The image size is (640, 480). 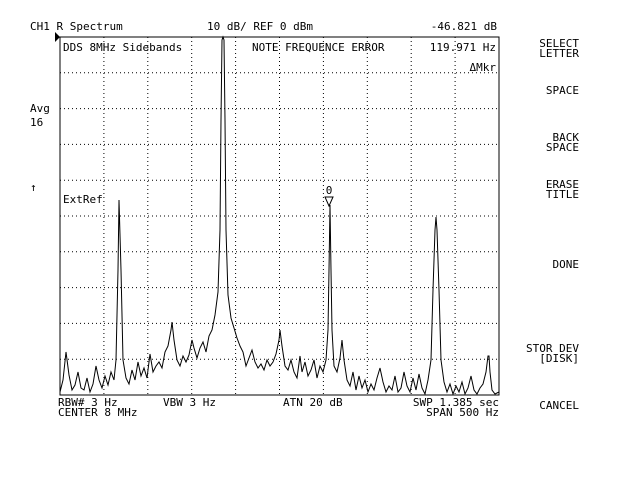 I want to click on scale: 10 dB/ REF 0 dBm, so click(x=260, y=26).